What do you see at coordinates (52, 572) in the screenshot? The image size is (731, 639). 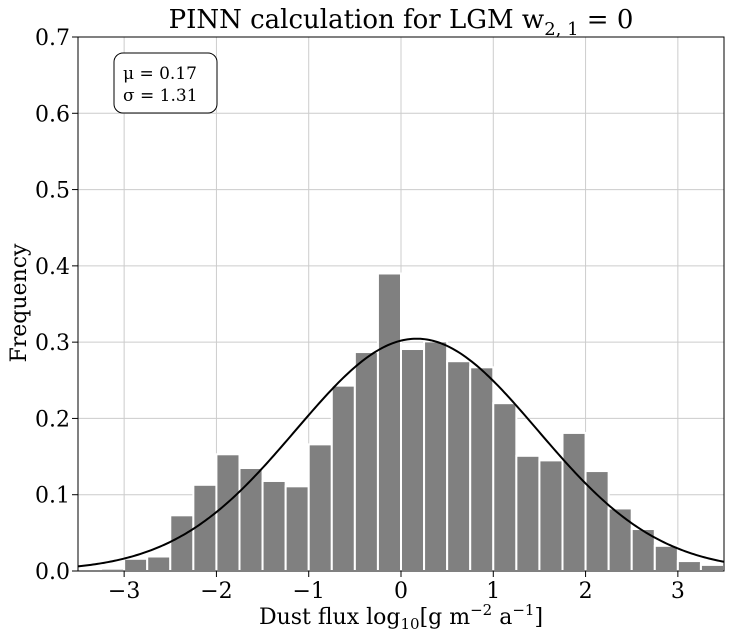 I see `y-tick-label: 0.0` at bounding box center [52, 572].